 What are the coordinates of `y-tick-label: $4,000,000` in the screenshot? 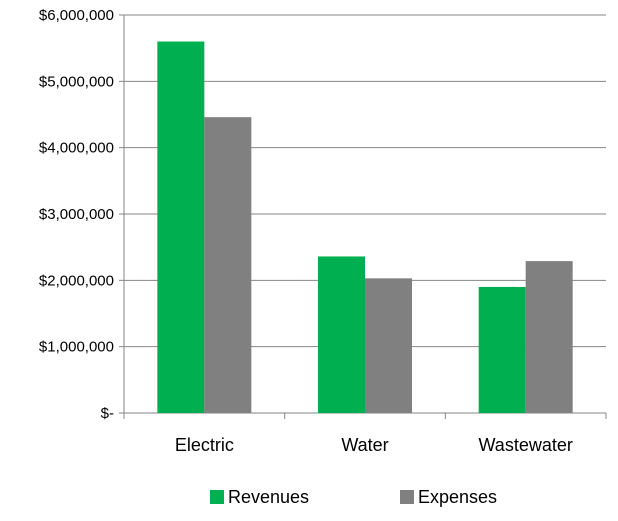 It's located at (76, 148).